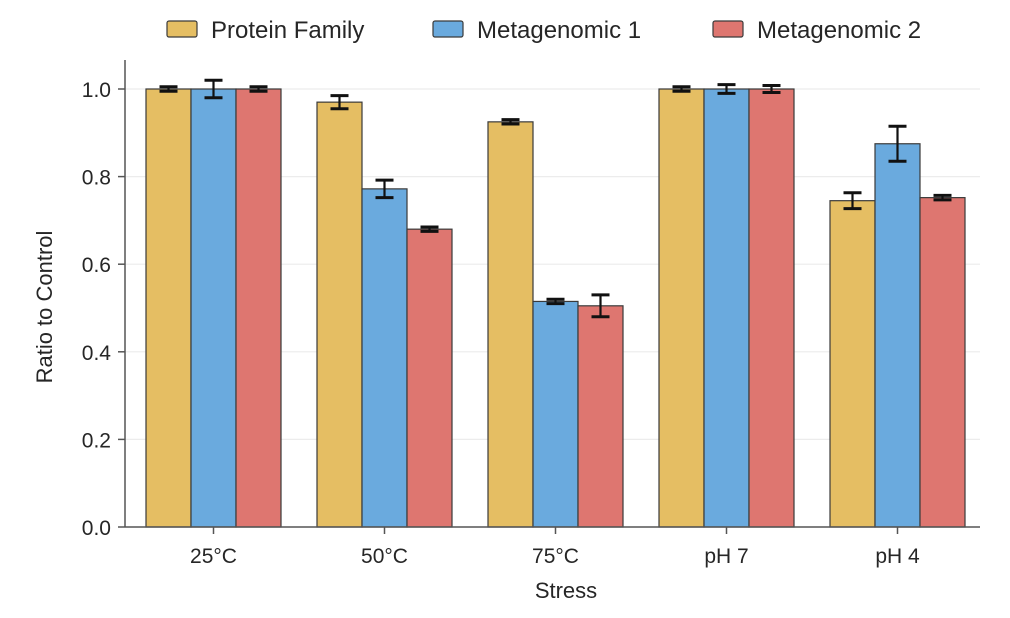 This screenshot has width=1010, height=618. What do you see at coordinates (96, 440) in the screenshot?
I see `y-tick-label: 0.2` at bounding box center [96, 440].